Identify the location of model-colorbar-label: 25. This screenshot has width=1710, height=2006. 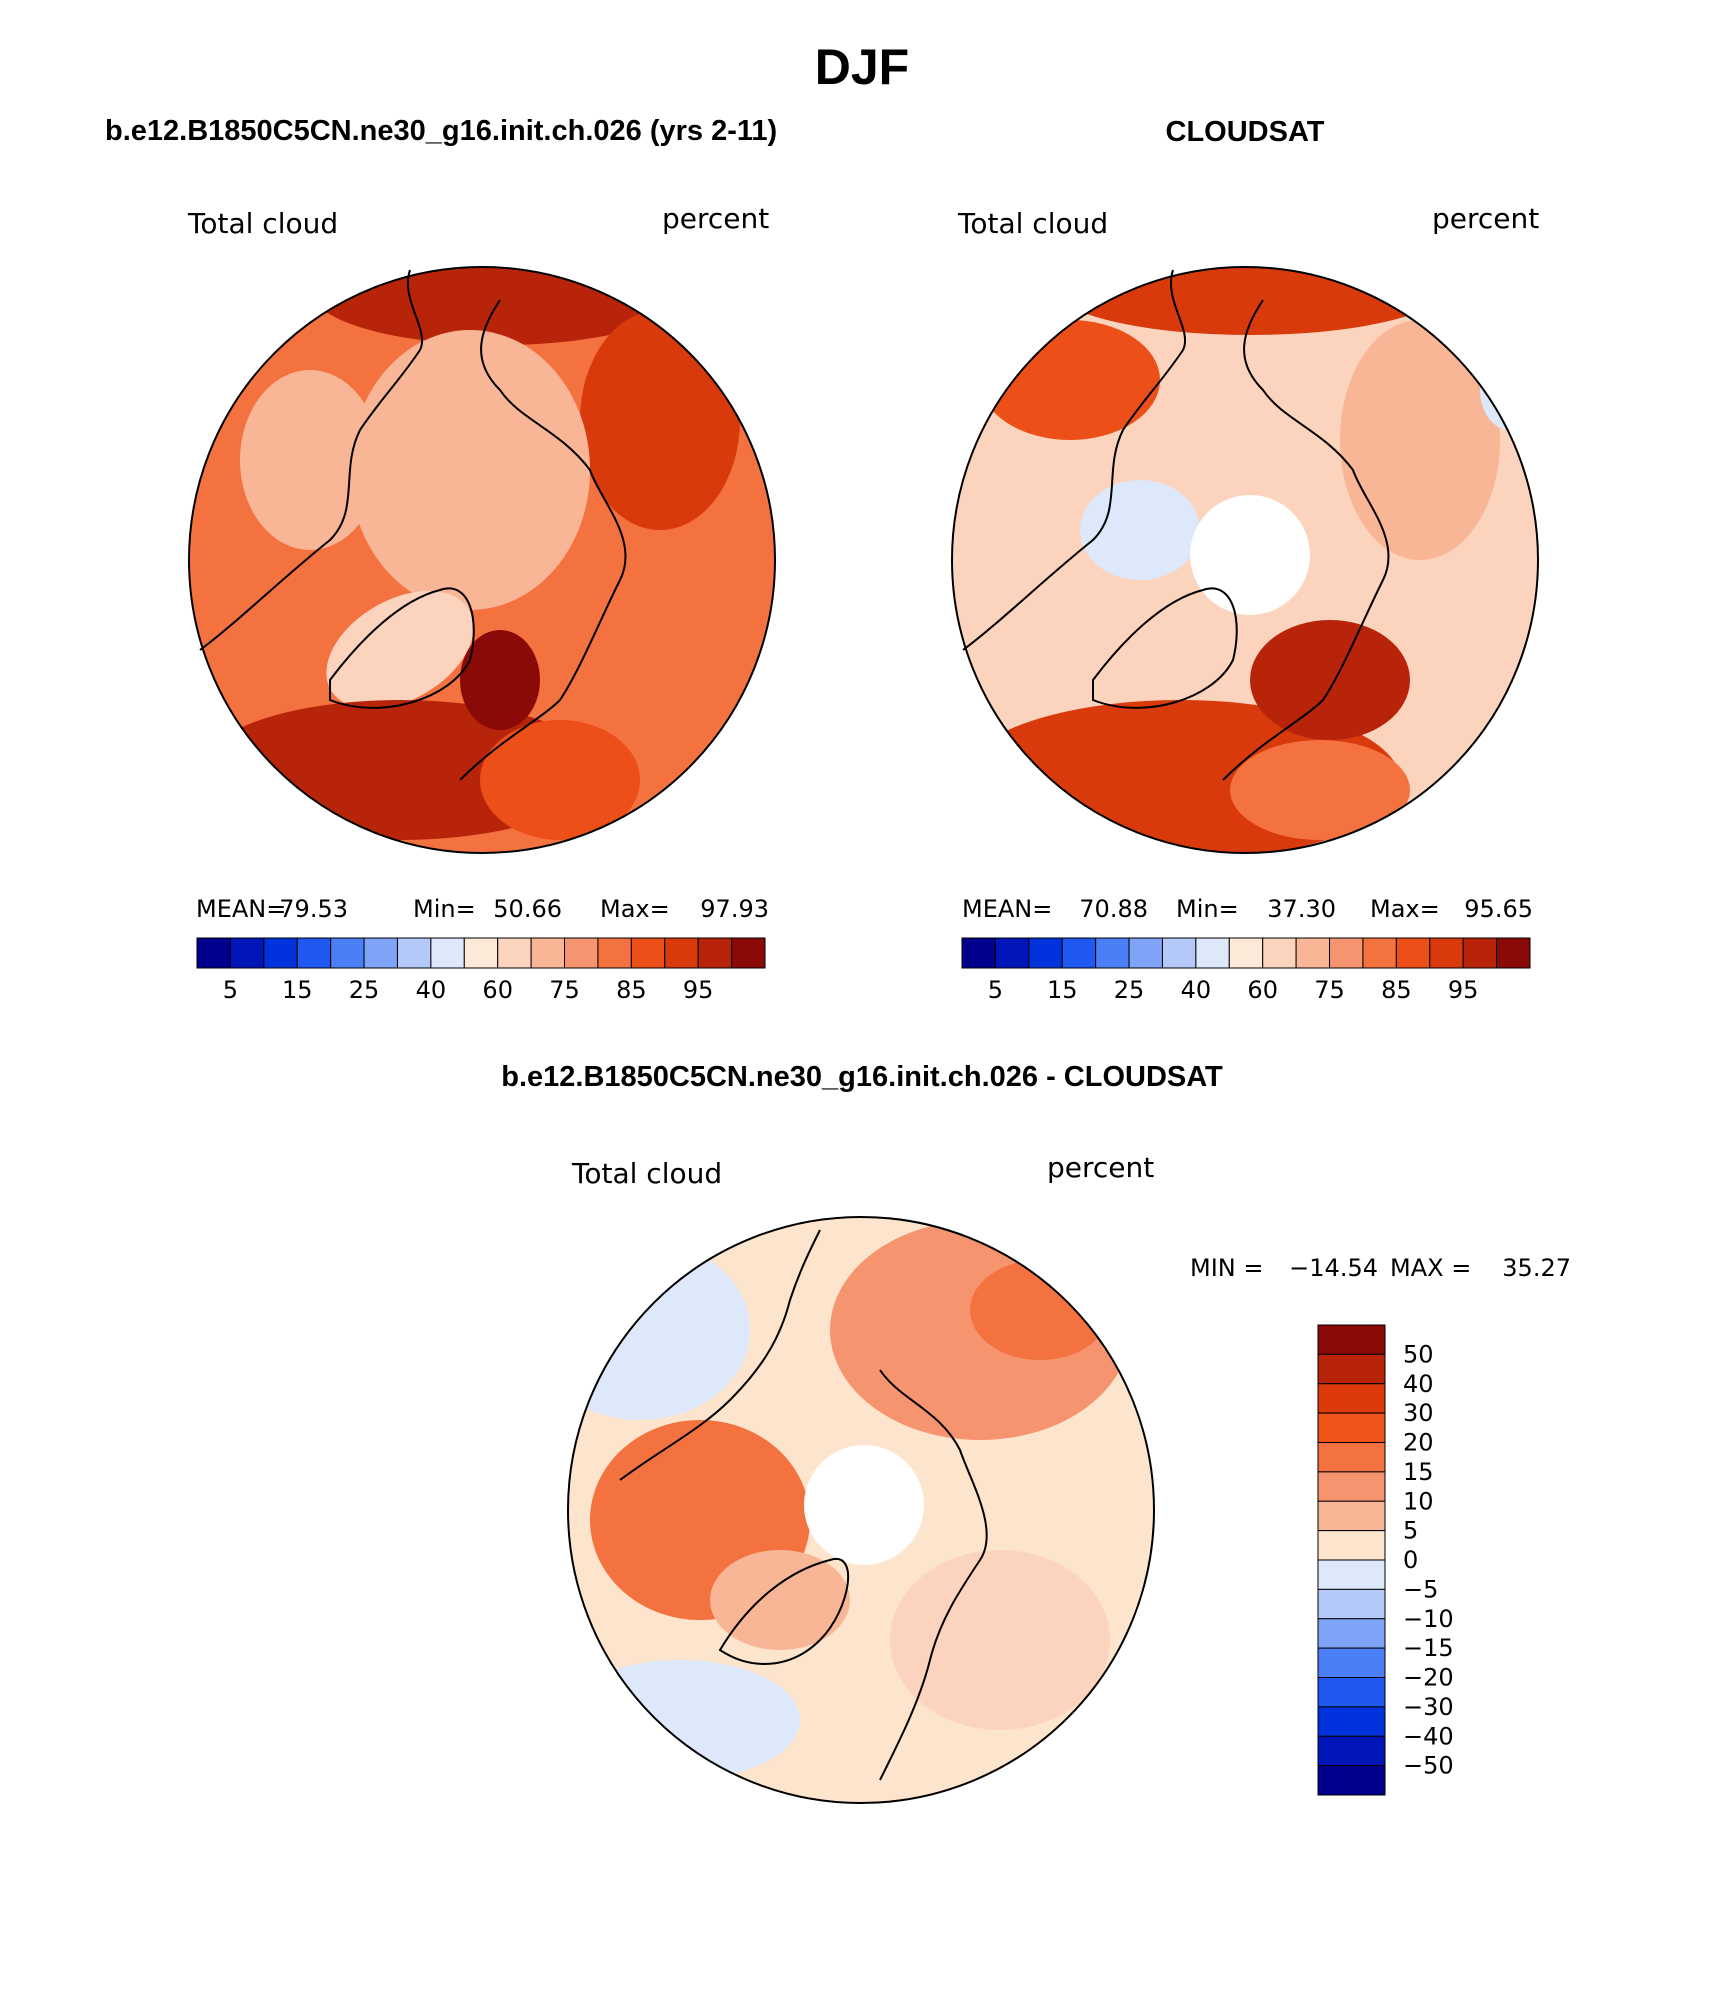
(364, 990).